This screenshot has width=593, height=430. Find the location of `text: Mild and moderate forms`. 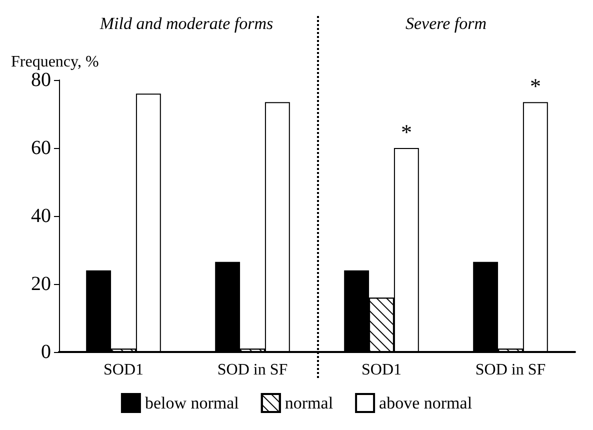

text: Mild and moderate forms is located at coordinates (187, 24).